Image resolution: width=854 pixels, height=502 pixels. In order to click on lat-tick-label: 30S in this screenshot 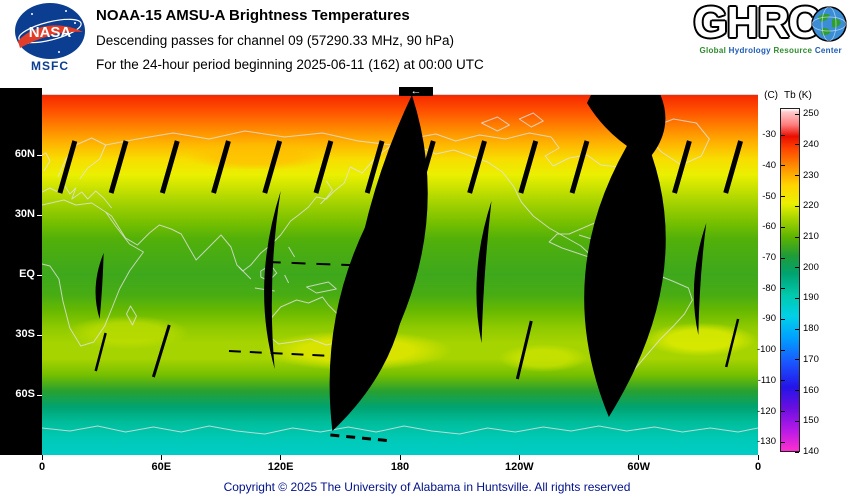, I will do `click(25, 334)`.